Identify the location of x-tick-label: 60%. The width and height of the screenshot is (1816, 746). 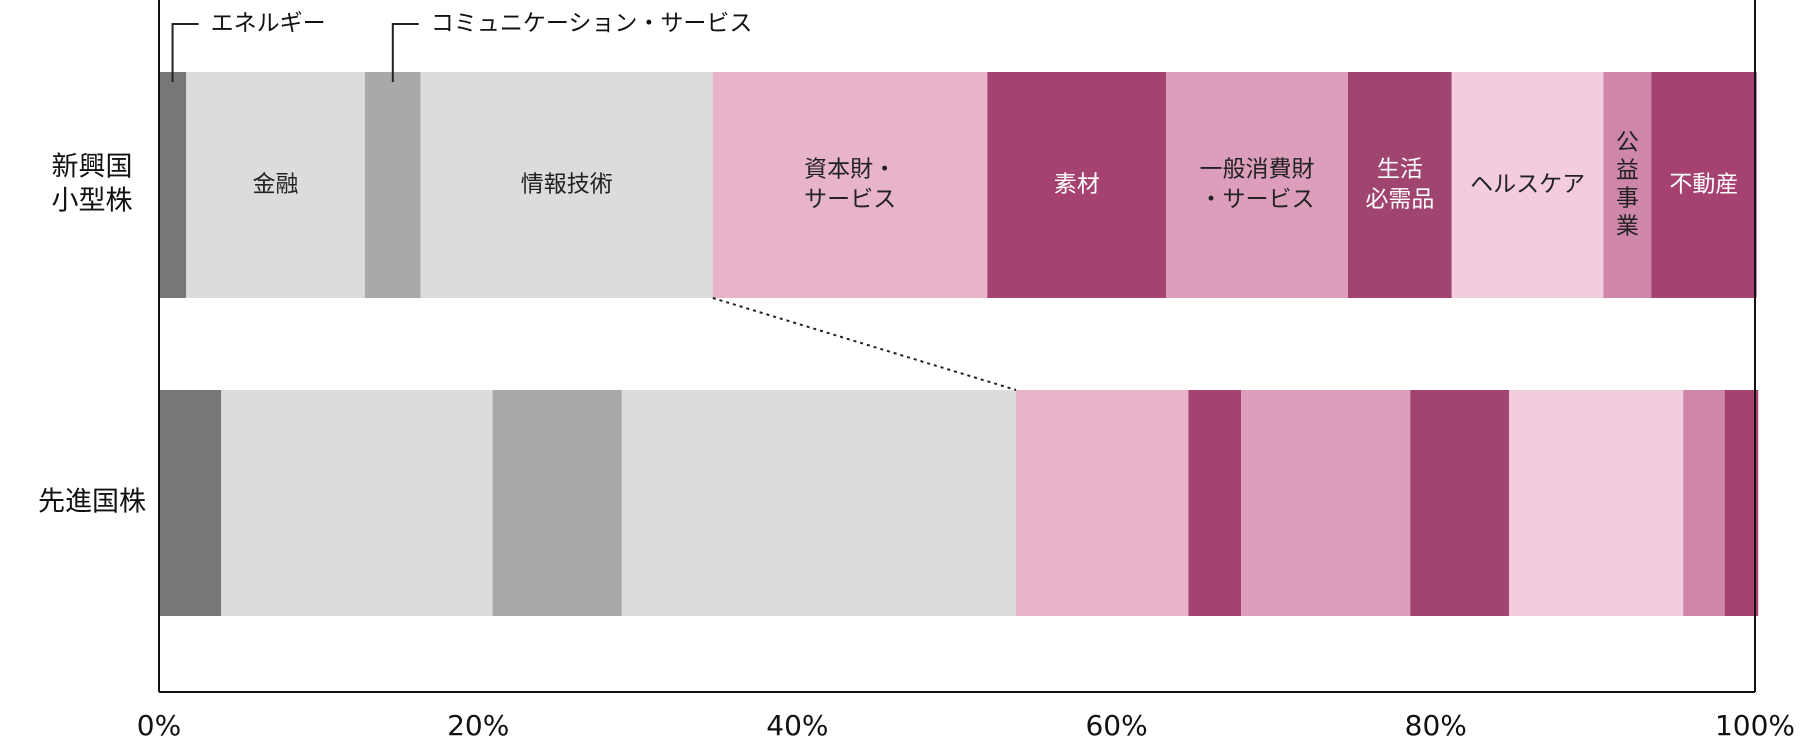
(1116, 725).